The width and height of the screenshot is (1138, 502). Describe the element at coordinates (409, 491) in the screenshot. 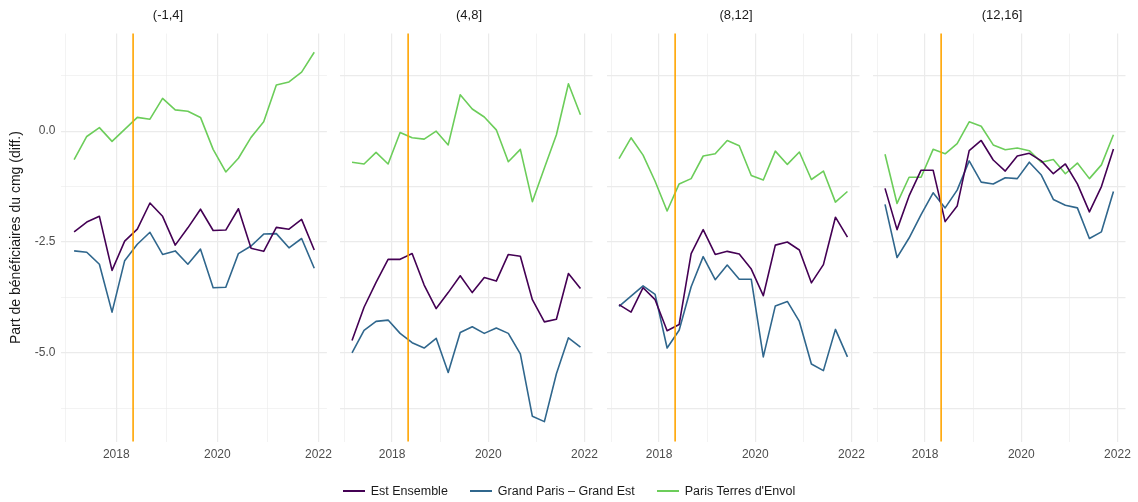

I see `legend-label: Est Ensemble` at that location.